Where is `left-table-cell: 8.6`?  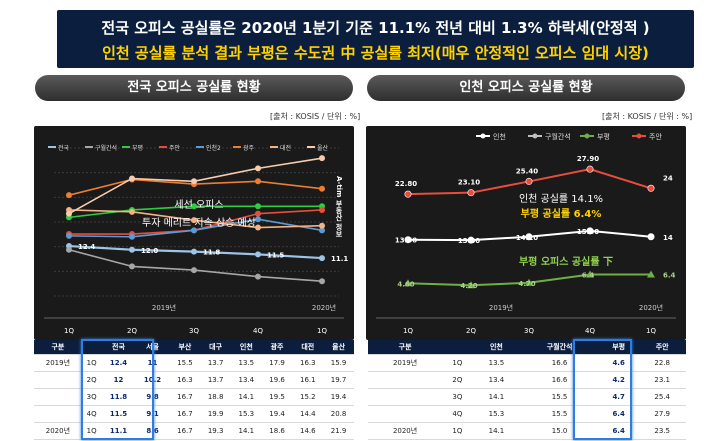 left-table-cell: 8.6 is located at coordinates (152, 431).